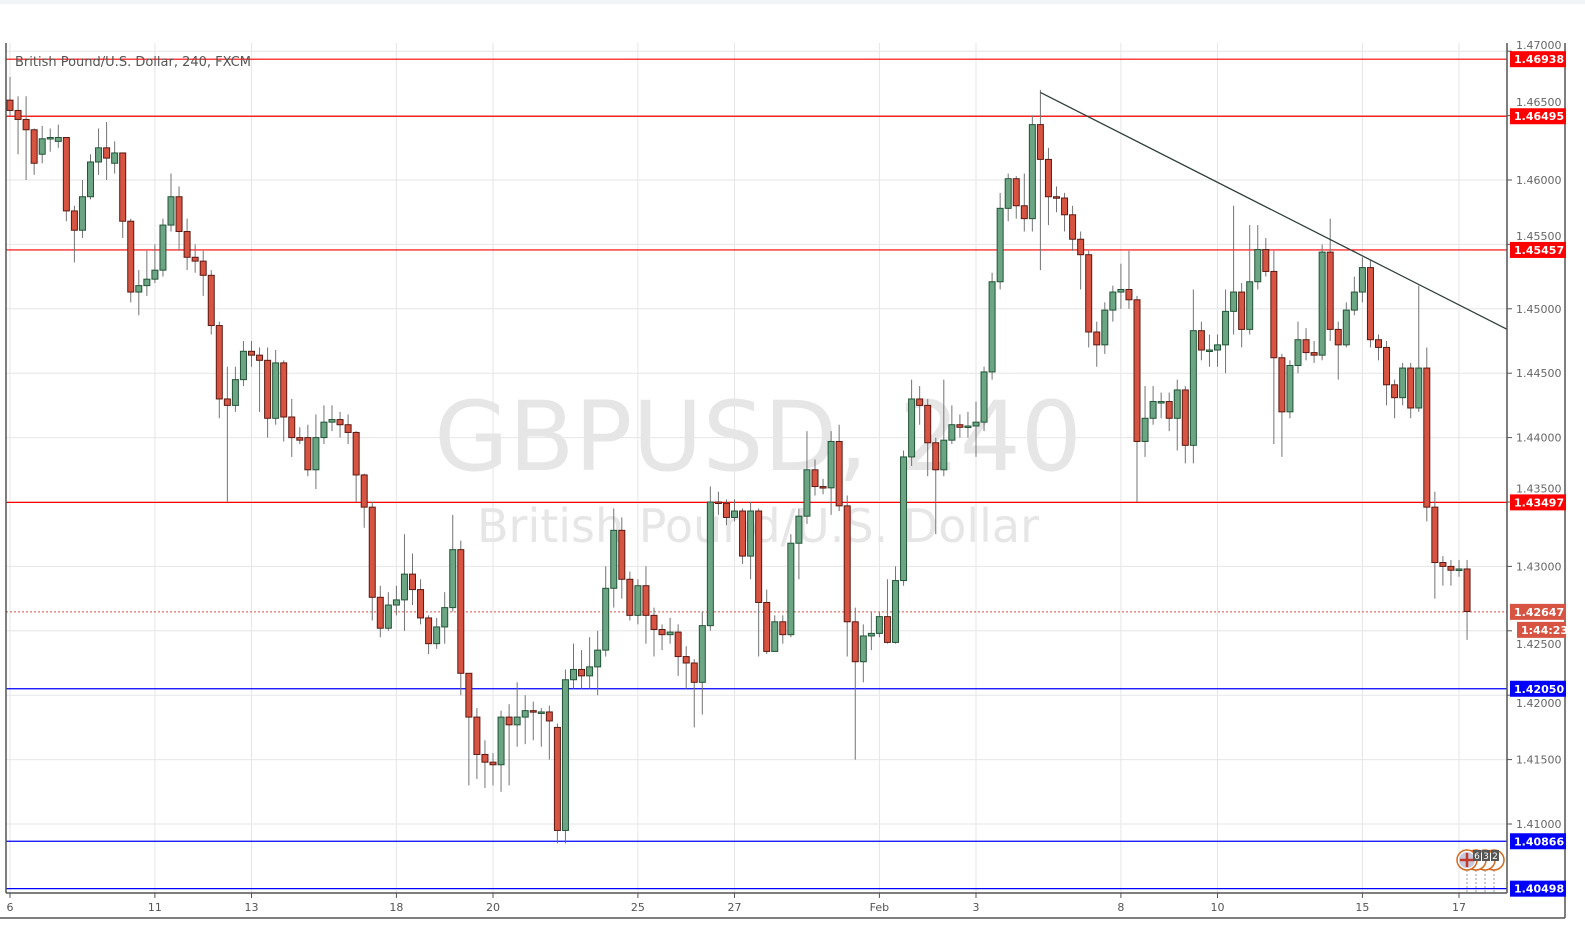 The width and height of the screenshot is (1585, 931). I want to click on support-price-label: 1.42050, so click(1539, 689).